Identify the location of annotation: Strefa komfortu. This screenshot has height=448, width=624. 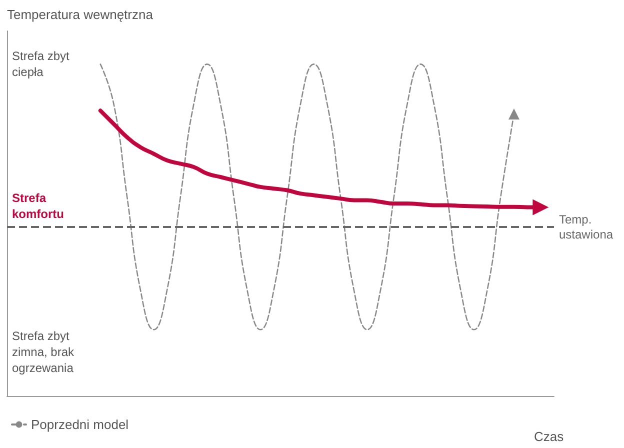
(38, 206).